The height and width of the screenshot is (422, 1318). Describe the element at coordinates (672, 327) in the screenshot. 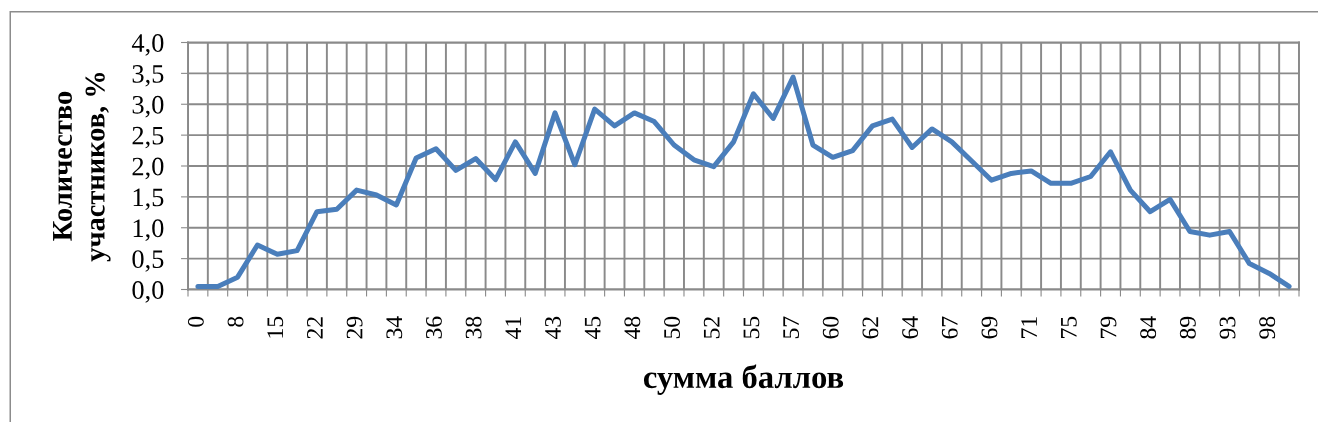

I see `x-tick-label: 50` at that location.